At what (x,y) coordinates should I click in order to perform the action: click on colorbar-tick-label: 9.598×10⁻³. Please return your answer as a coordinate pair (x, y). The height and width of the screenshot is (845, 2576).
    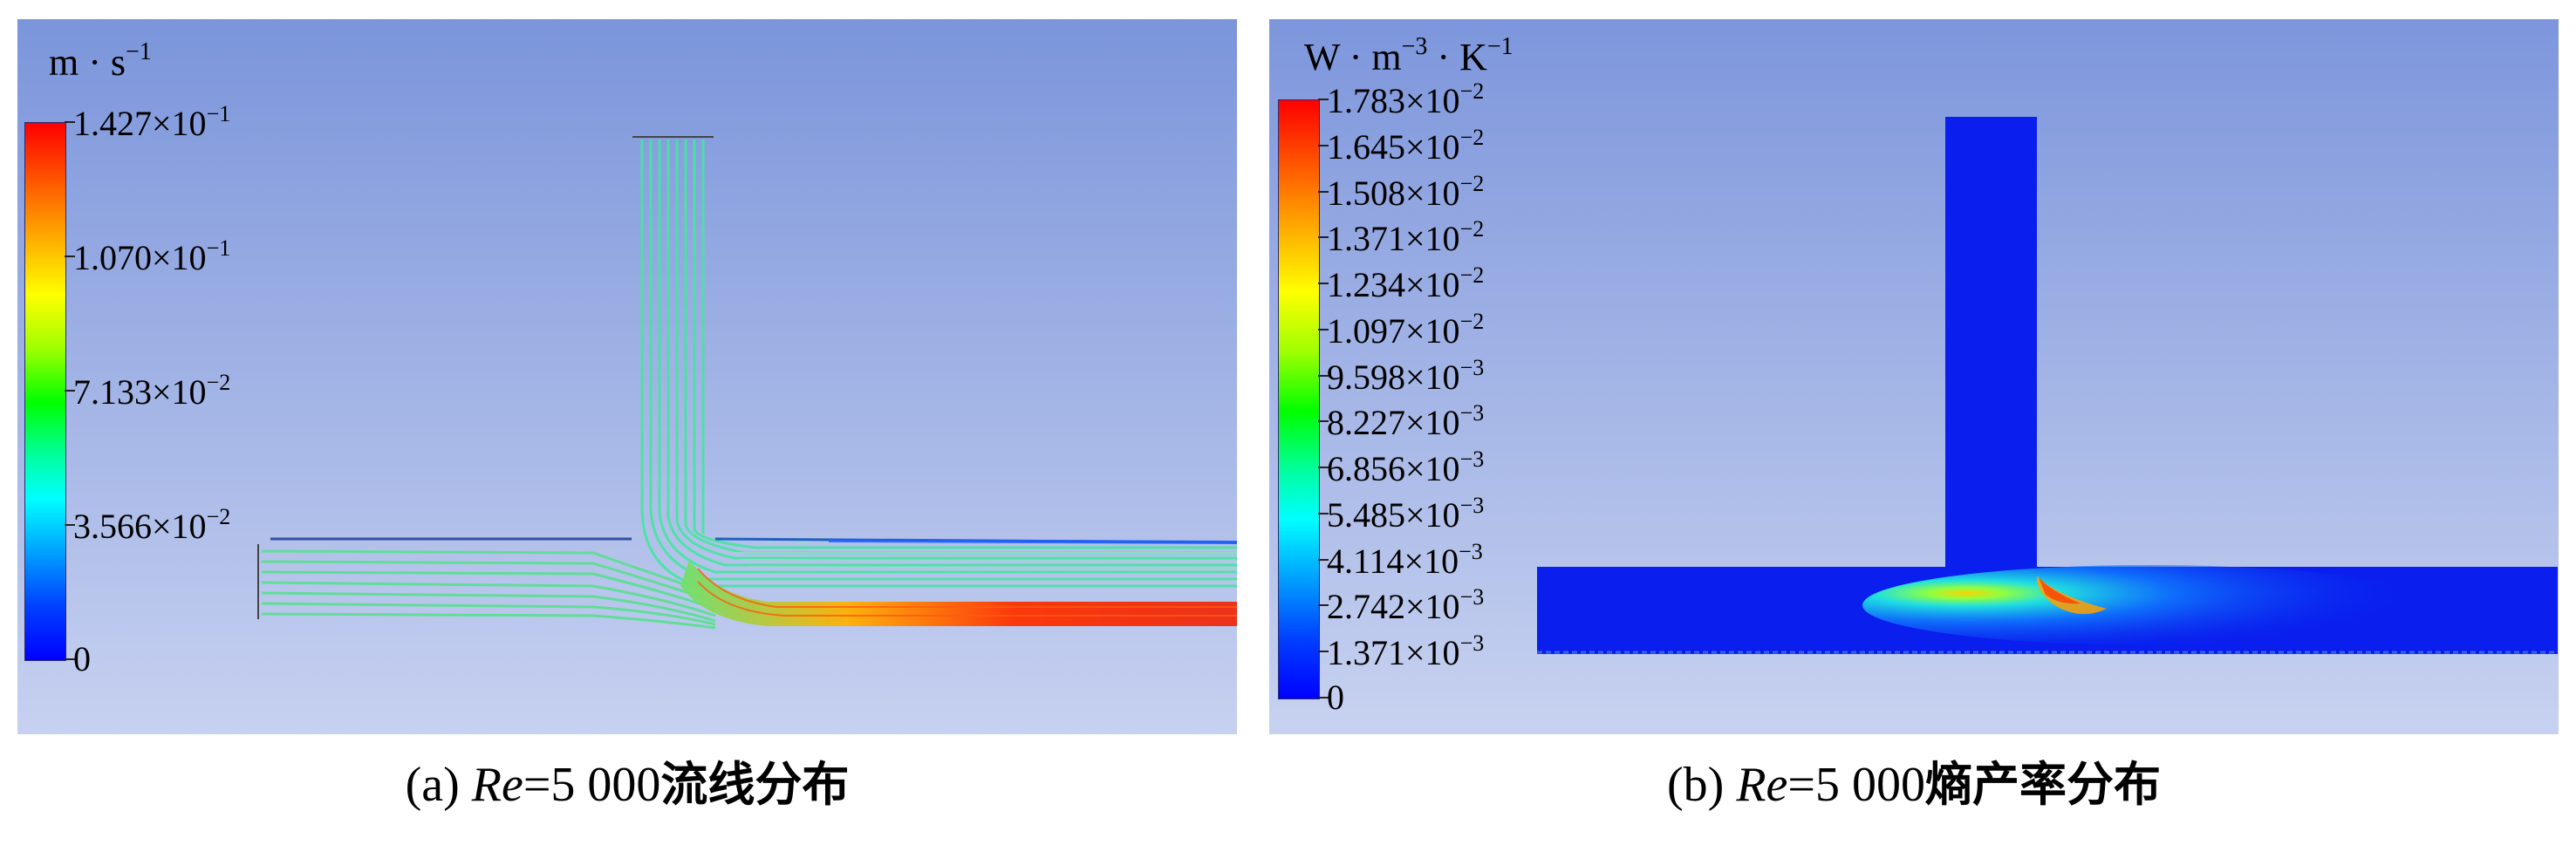
    Looking at the image, I should click on (1406, 375).